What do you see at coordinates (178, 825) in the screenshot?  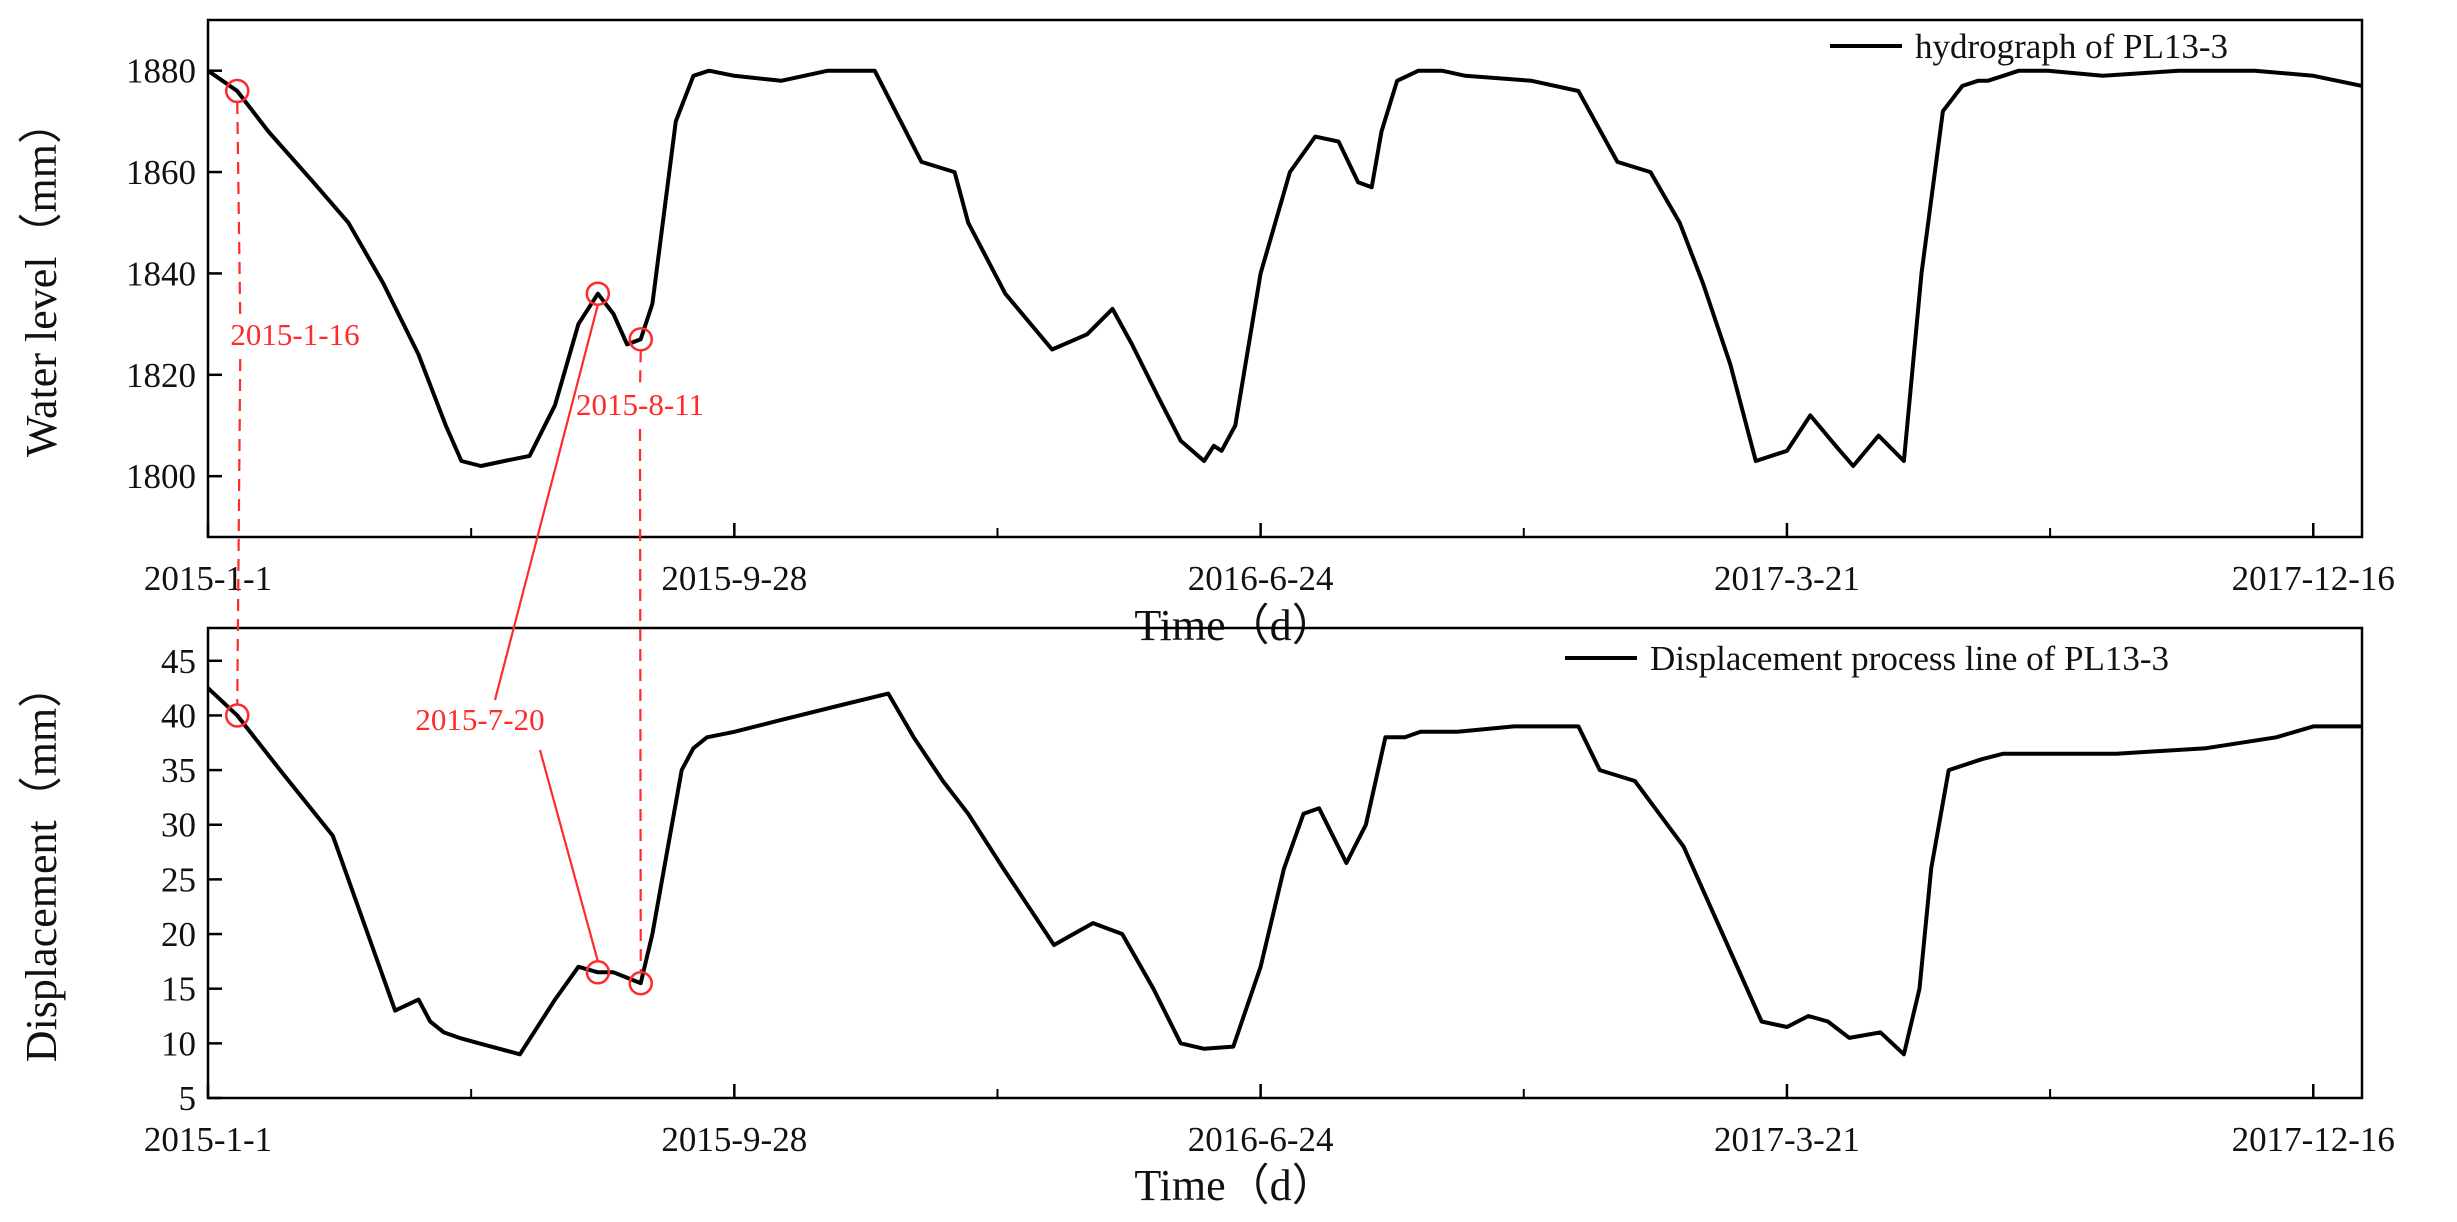 I see `y-tick-label: 30` at bounding box center [178, 825].